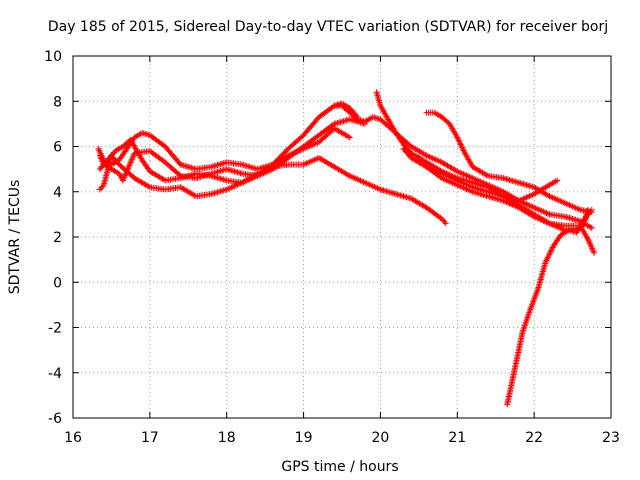  Describe the element at coordinates (57, 102) in the screenshot. I see `y-tick-label: 8` at that location.